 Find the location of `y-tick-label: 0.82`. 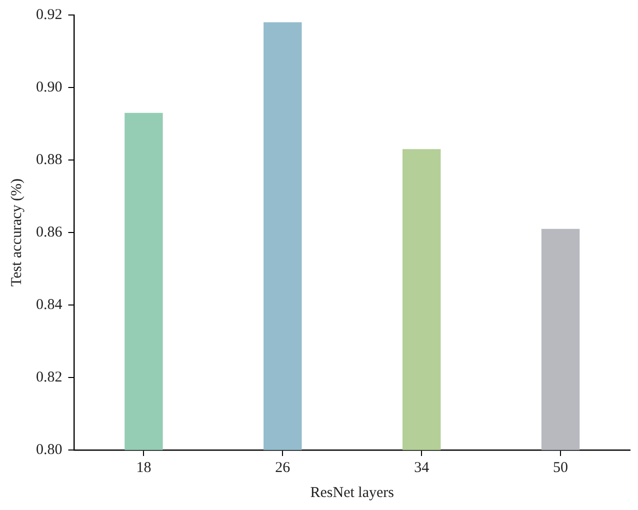

y-tick-label: 0.82 is located at coordinates (49, 377).